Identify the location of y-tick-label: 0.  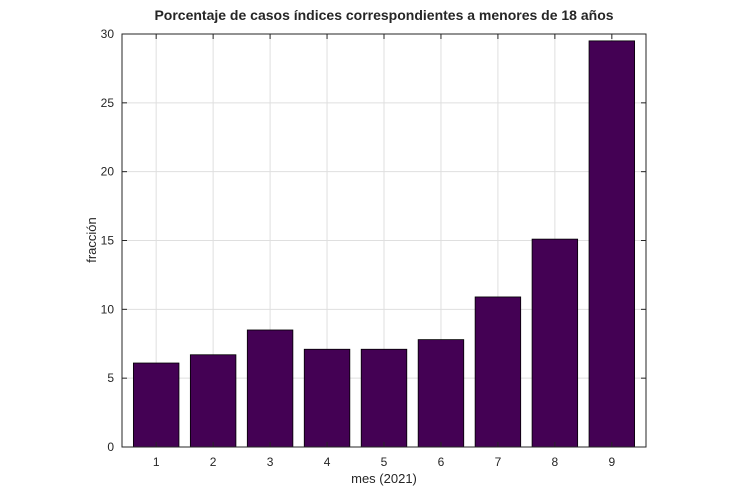
(110, 447).